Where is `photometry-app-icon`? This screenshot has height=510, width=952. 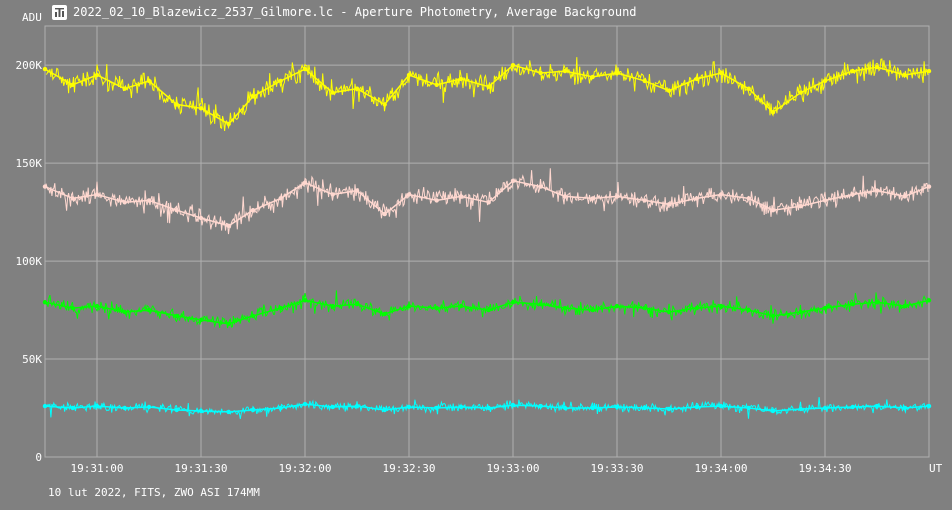
photometry-app-icon is located at coordinates (59, 12).